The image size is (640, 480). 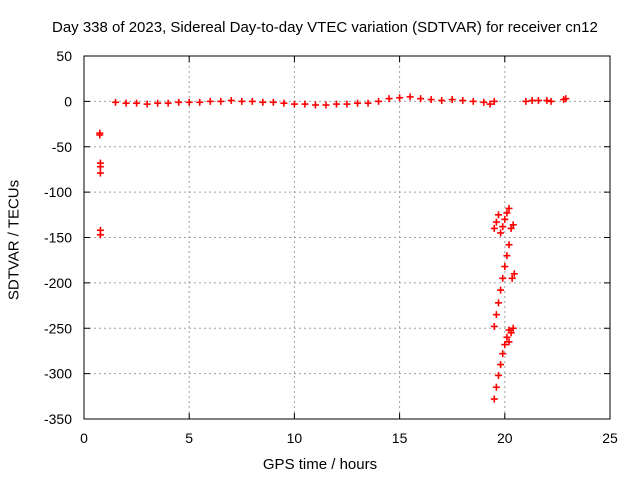 I want to click on y-tick-label: 0, so click(x=68, y=101).